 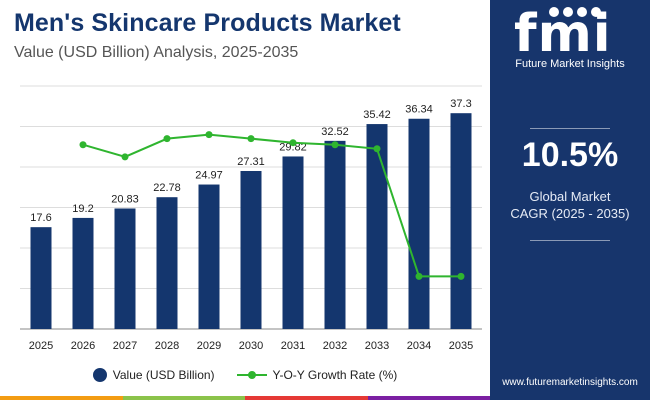 What do you see at coordinates (125, 199) in the screenshot?
I see `bar-label-2027: 20.83` at bounding box center [125, 199].